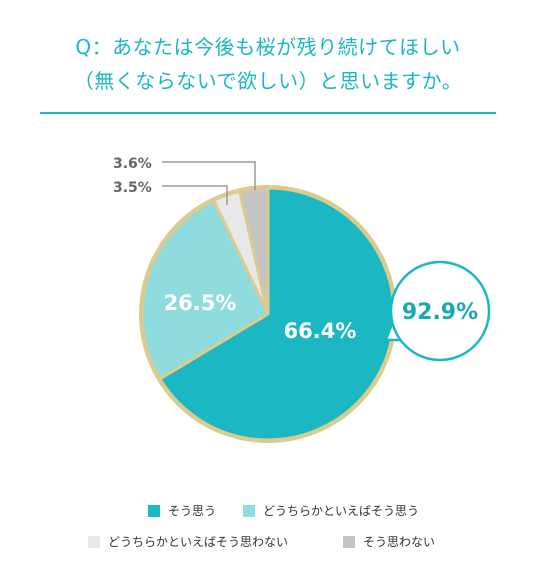  I want to click on legend-item-so-omowanai: そう思わない, so click(389, 541).